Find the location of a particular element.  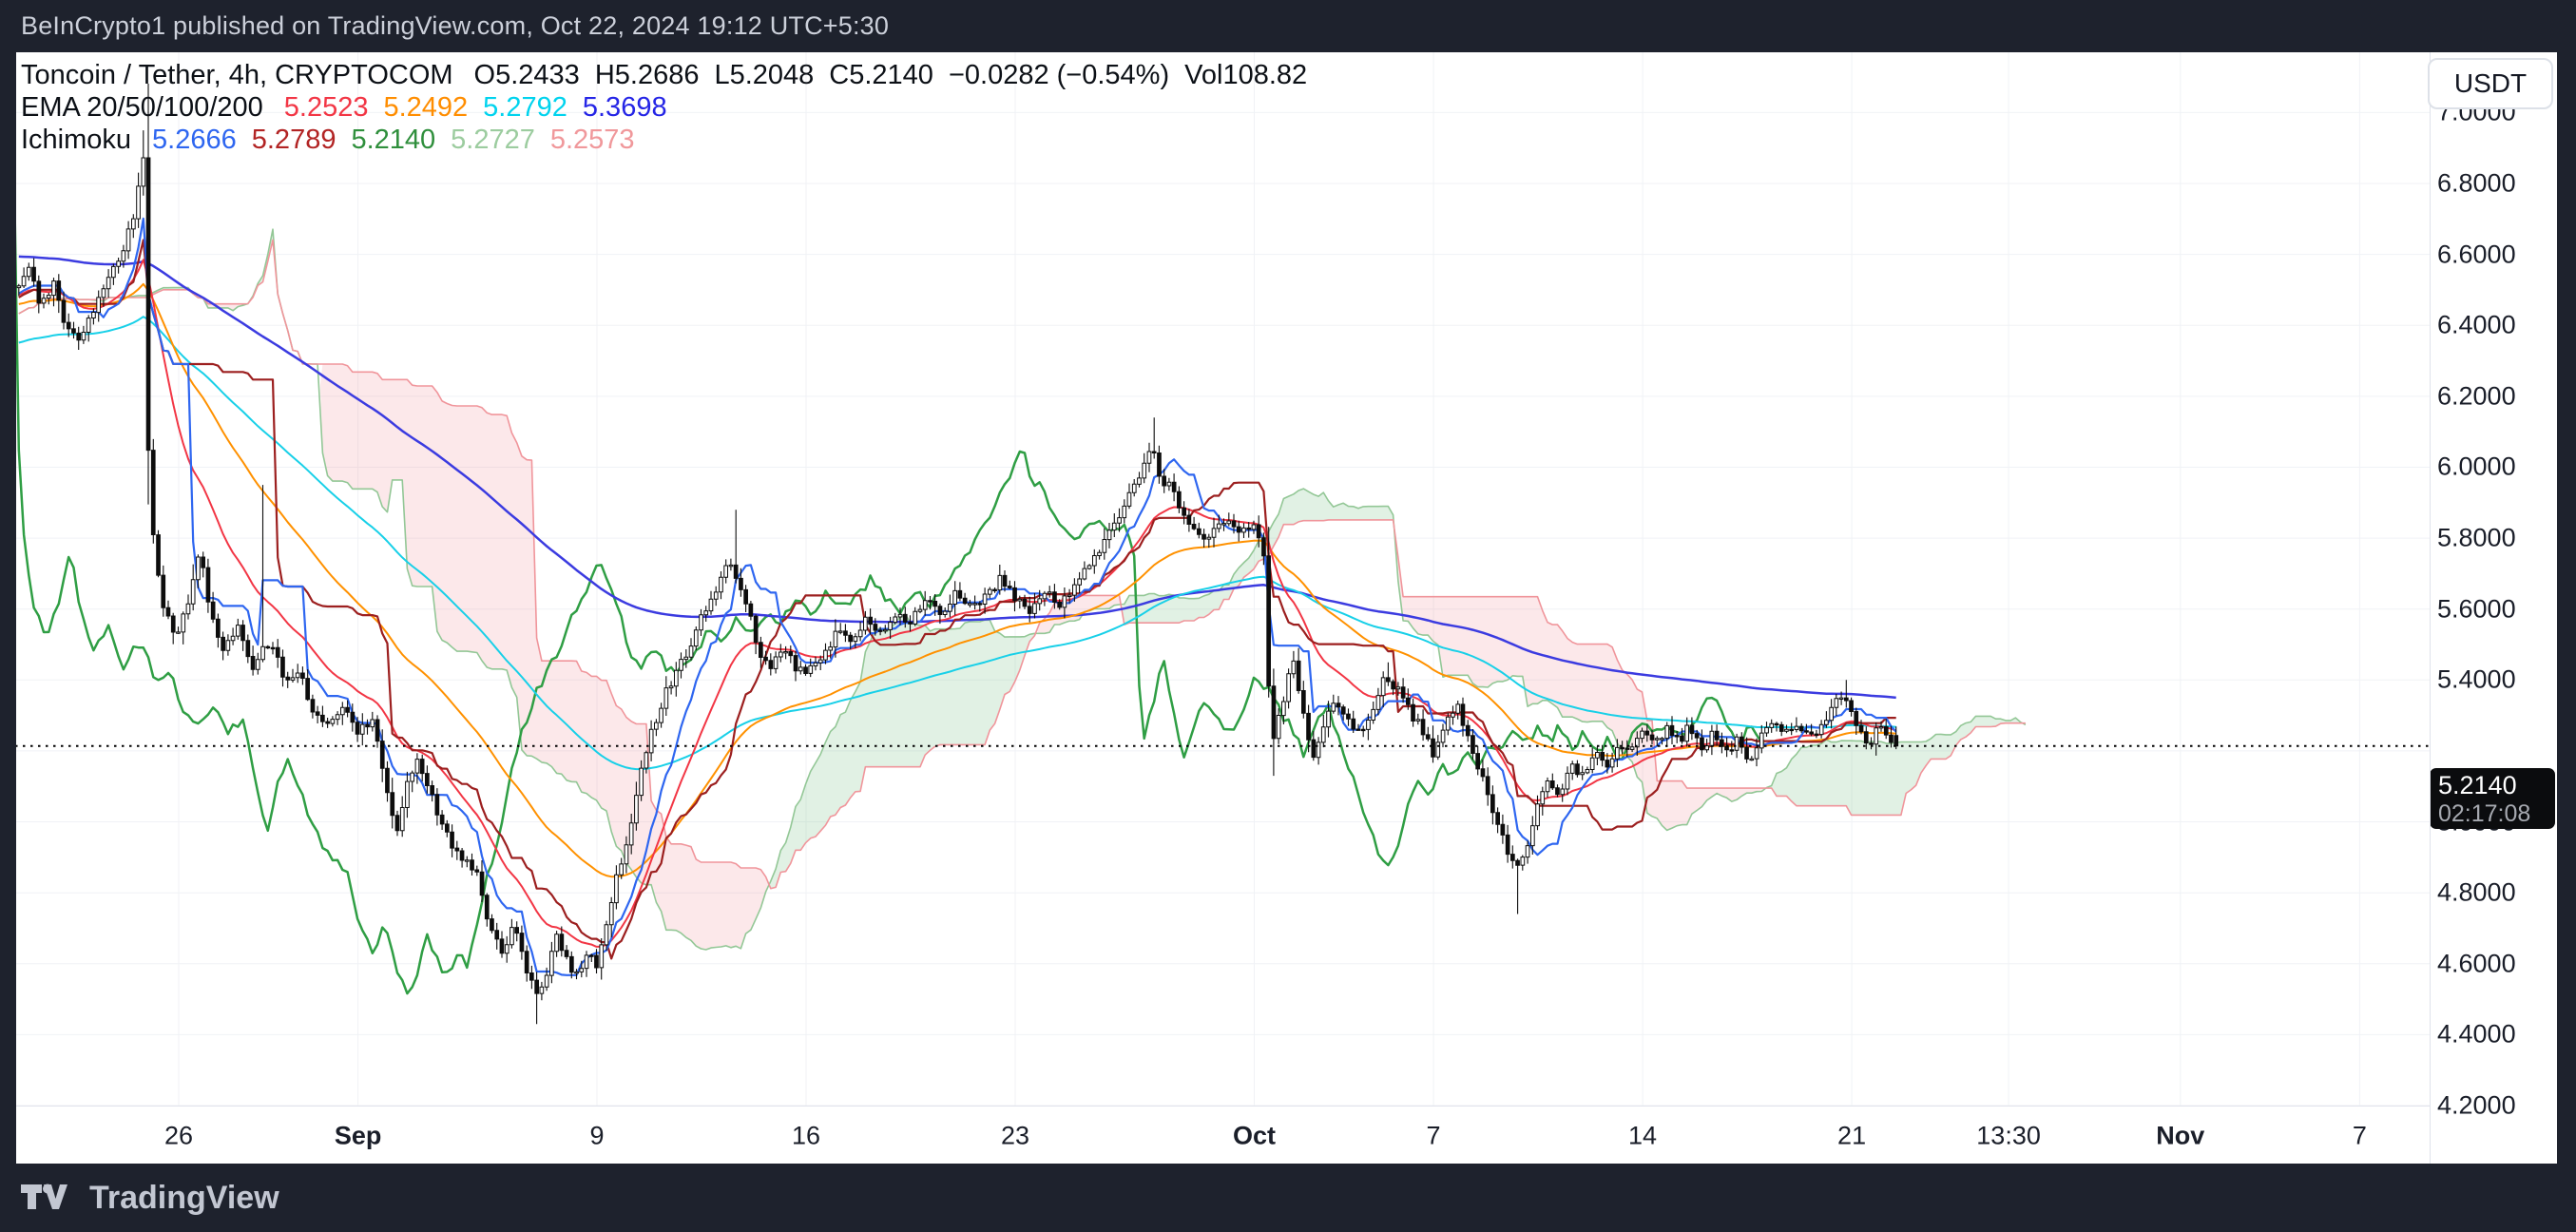

time-tick-label: 13:30 is located at coordinates (2009, 1135).